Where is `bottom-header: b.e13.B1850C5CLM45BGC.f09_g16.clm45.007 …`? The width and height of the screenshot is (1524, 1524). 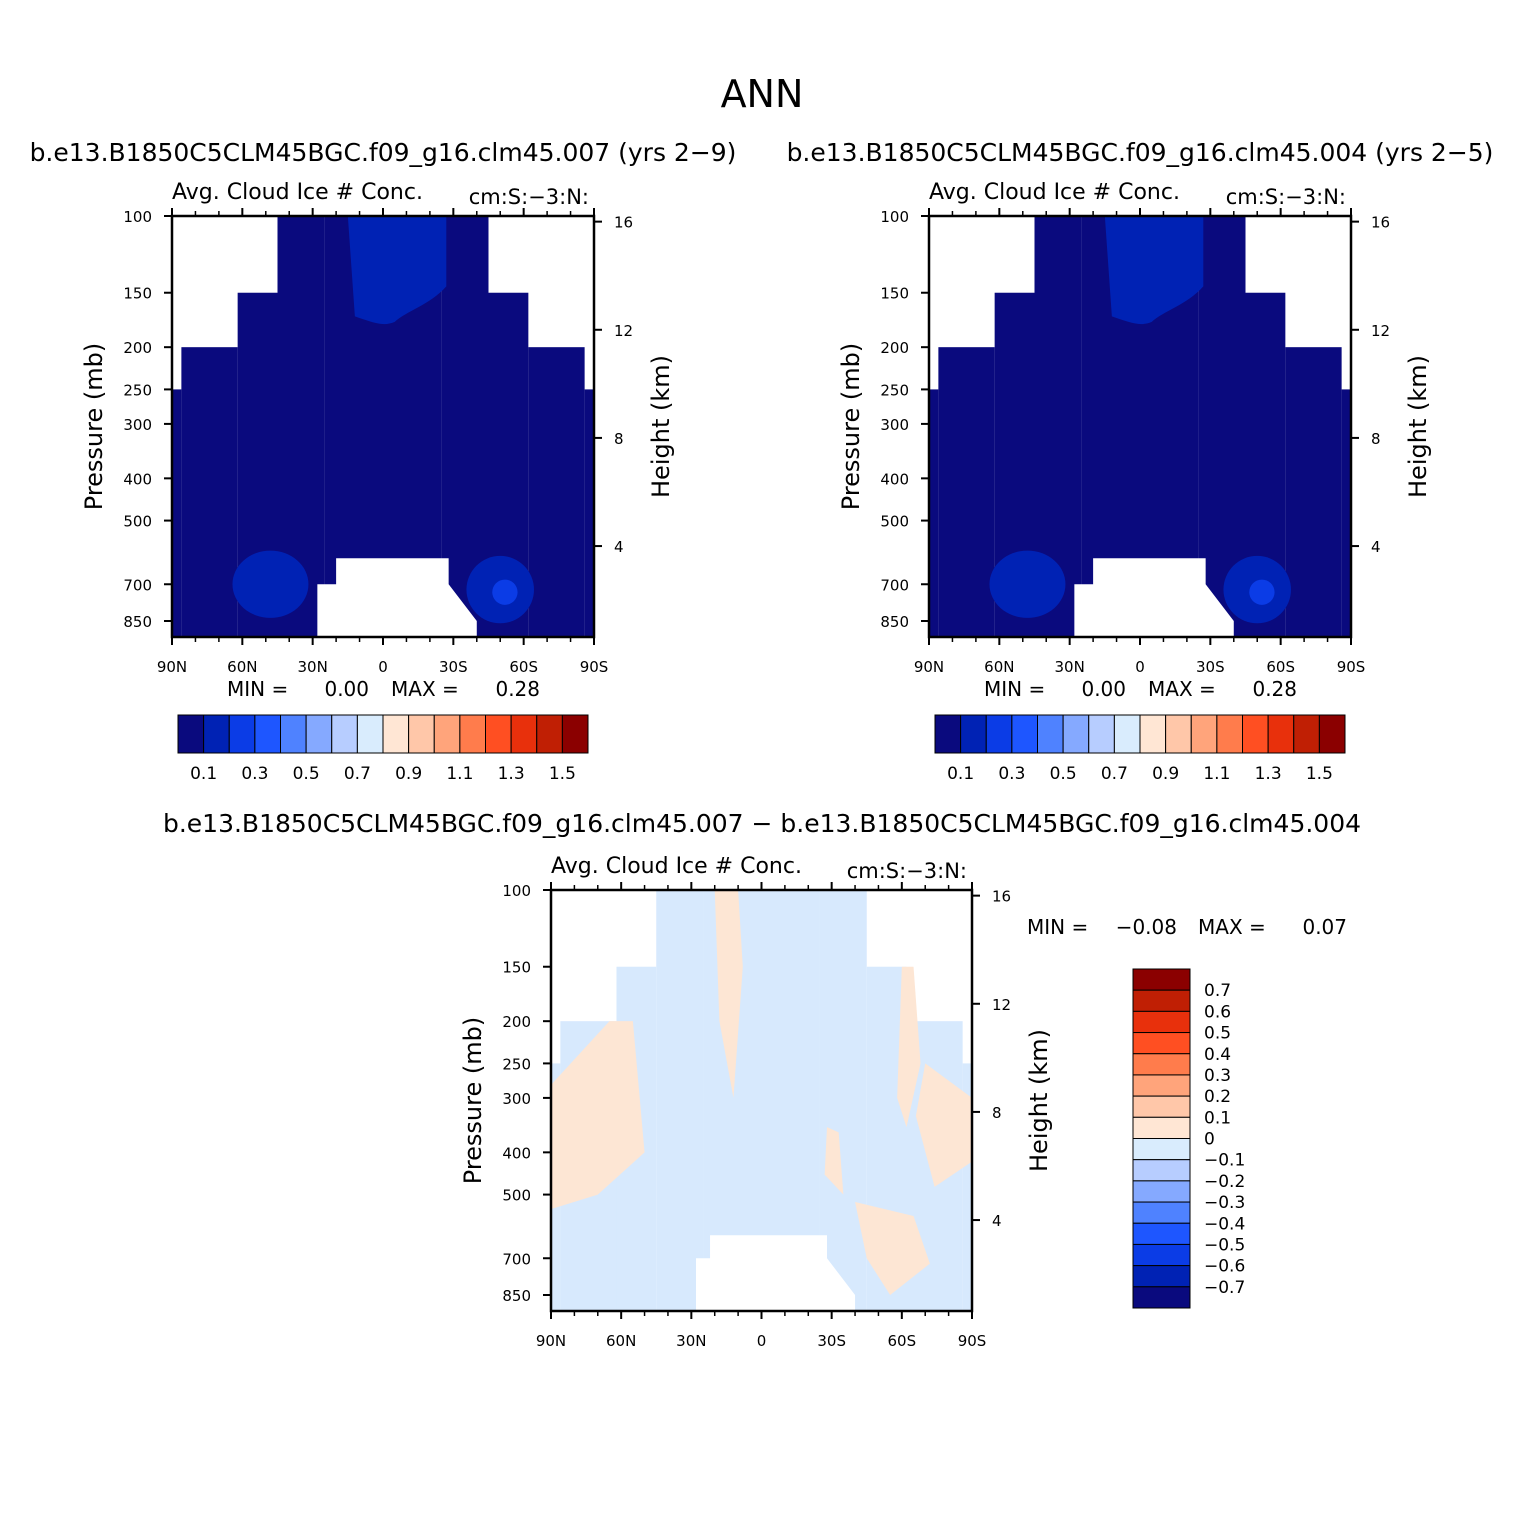 bottom-header: b.e13.B1850C5CLM45BGC.f09_g16.clm45.007 … is located at coordinates (762, 823).